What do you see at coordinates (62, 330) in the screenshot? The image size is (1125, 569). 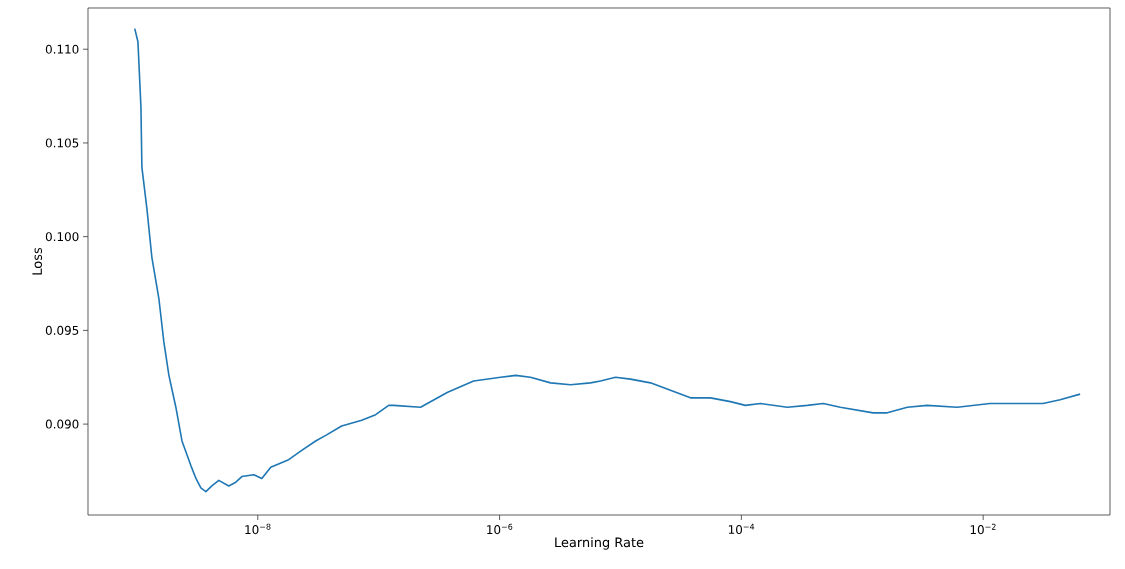 I see `y-tick-label: 0.095` at bounding box center [62, 330].